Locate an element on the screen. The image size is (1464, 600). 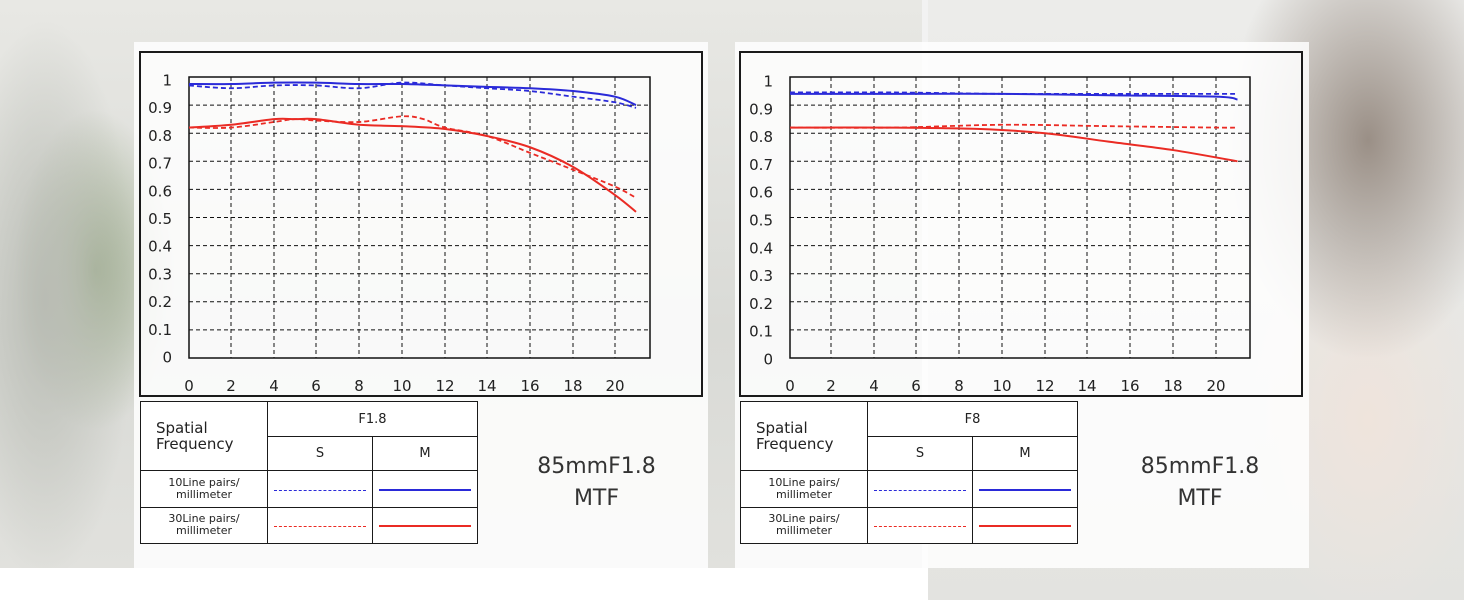
legend-aperture-label: F1.8 is located at coordinates (372, 419).